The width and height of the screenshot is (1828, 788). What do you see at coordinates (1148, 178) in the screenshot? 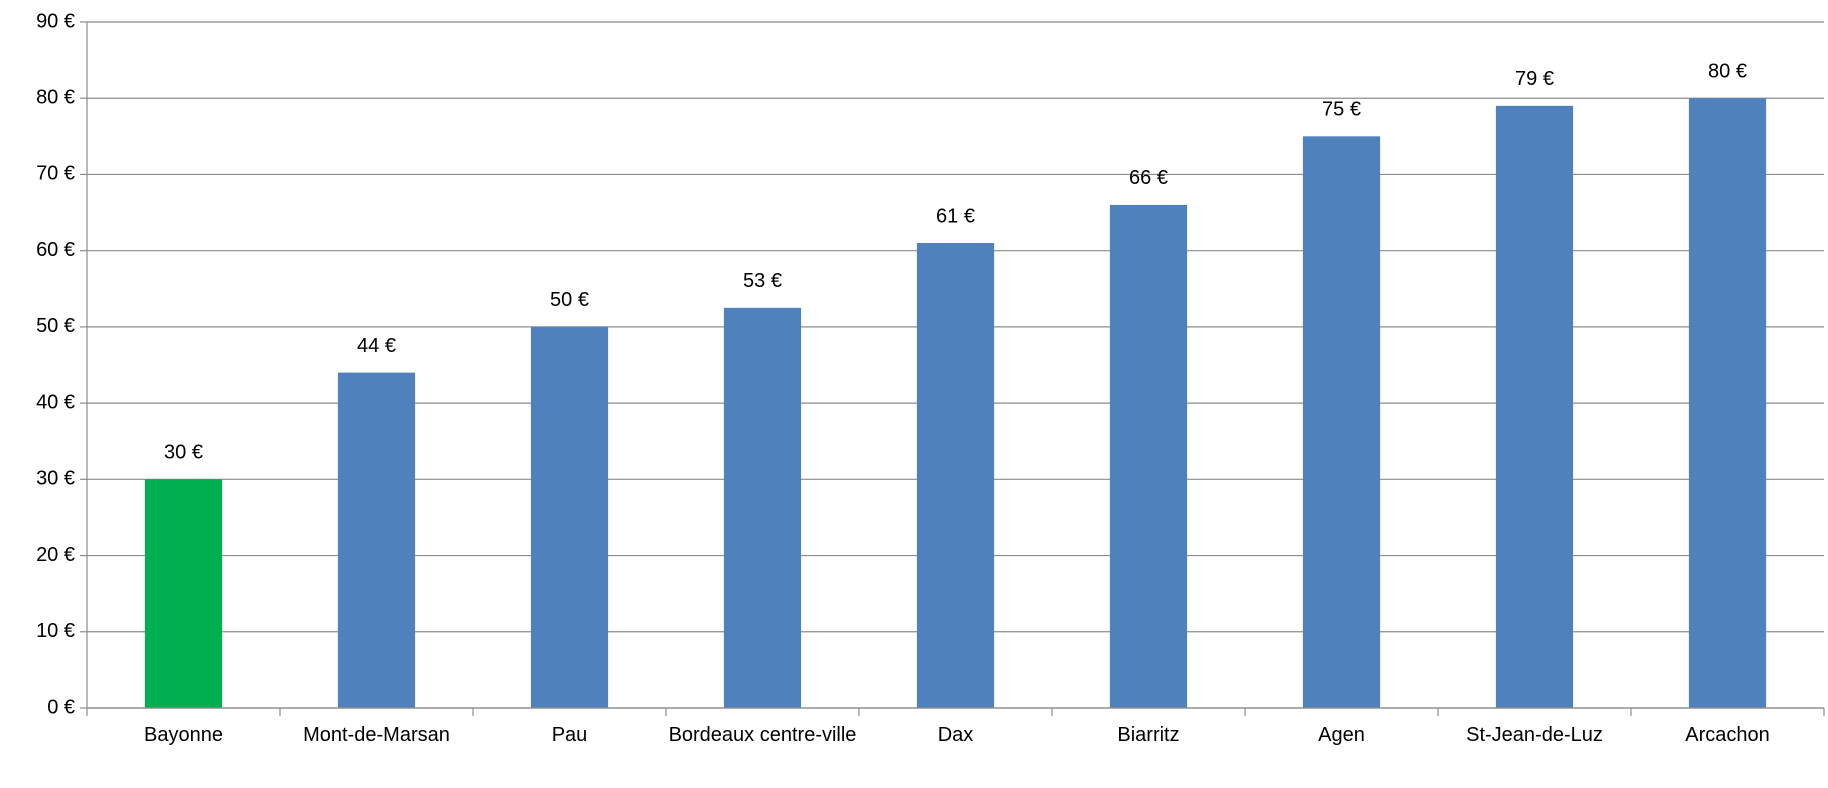
I see `data-label: 66 €` at bounding box center [1148, 178].